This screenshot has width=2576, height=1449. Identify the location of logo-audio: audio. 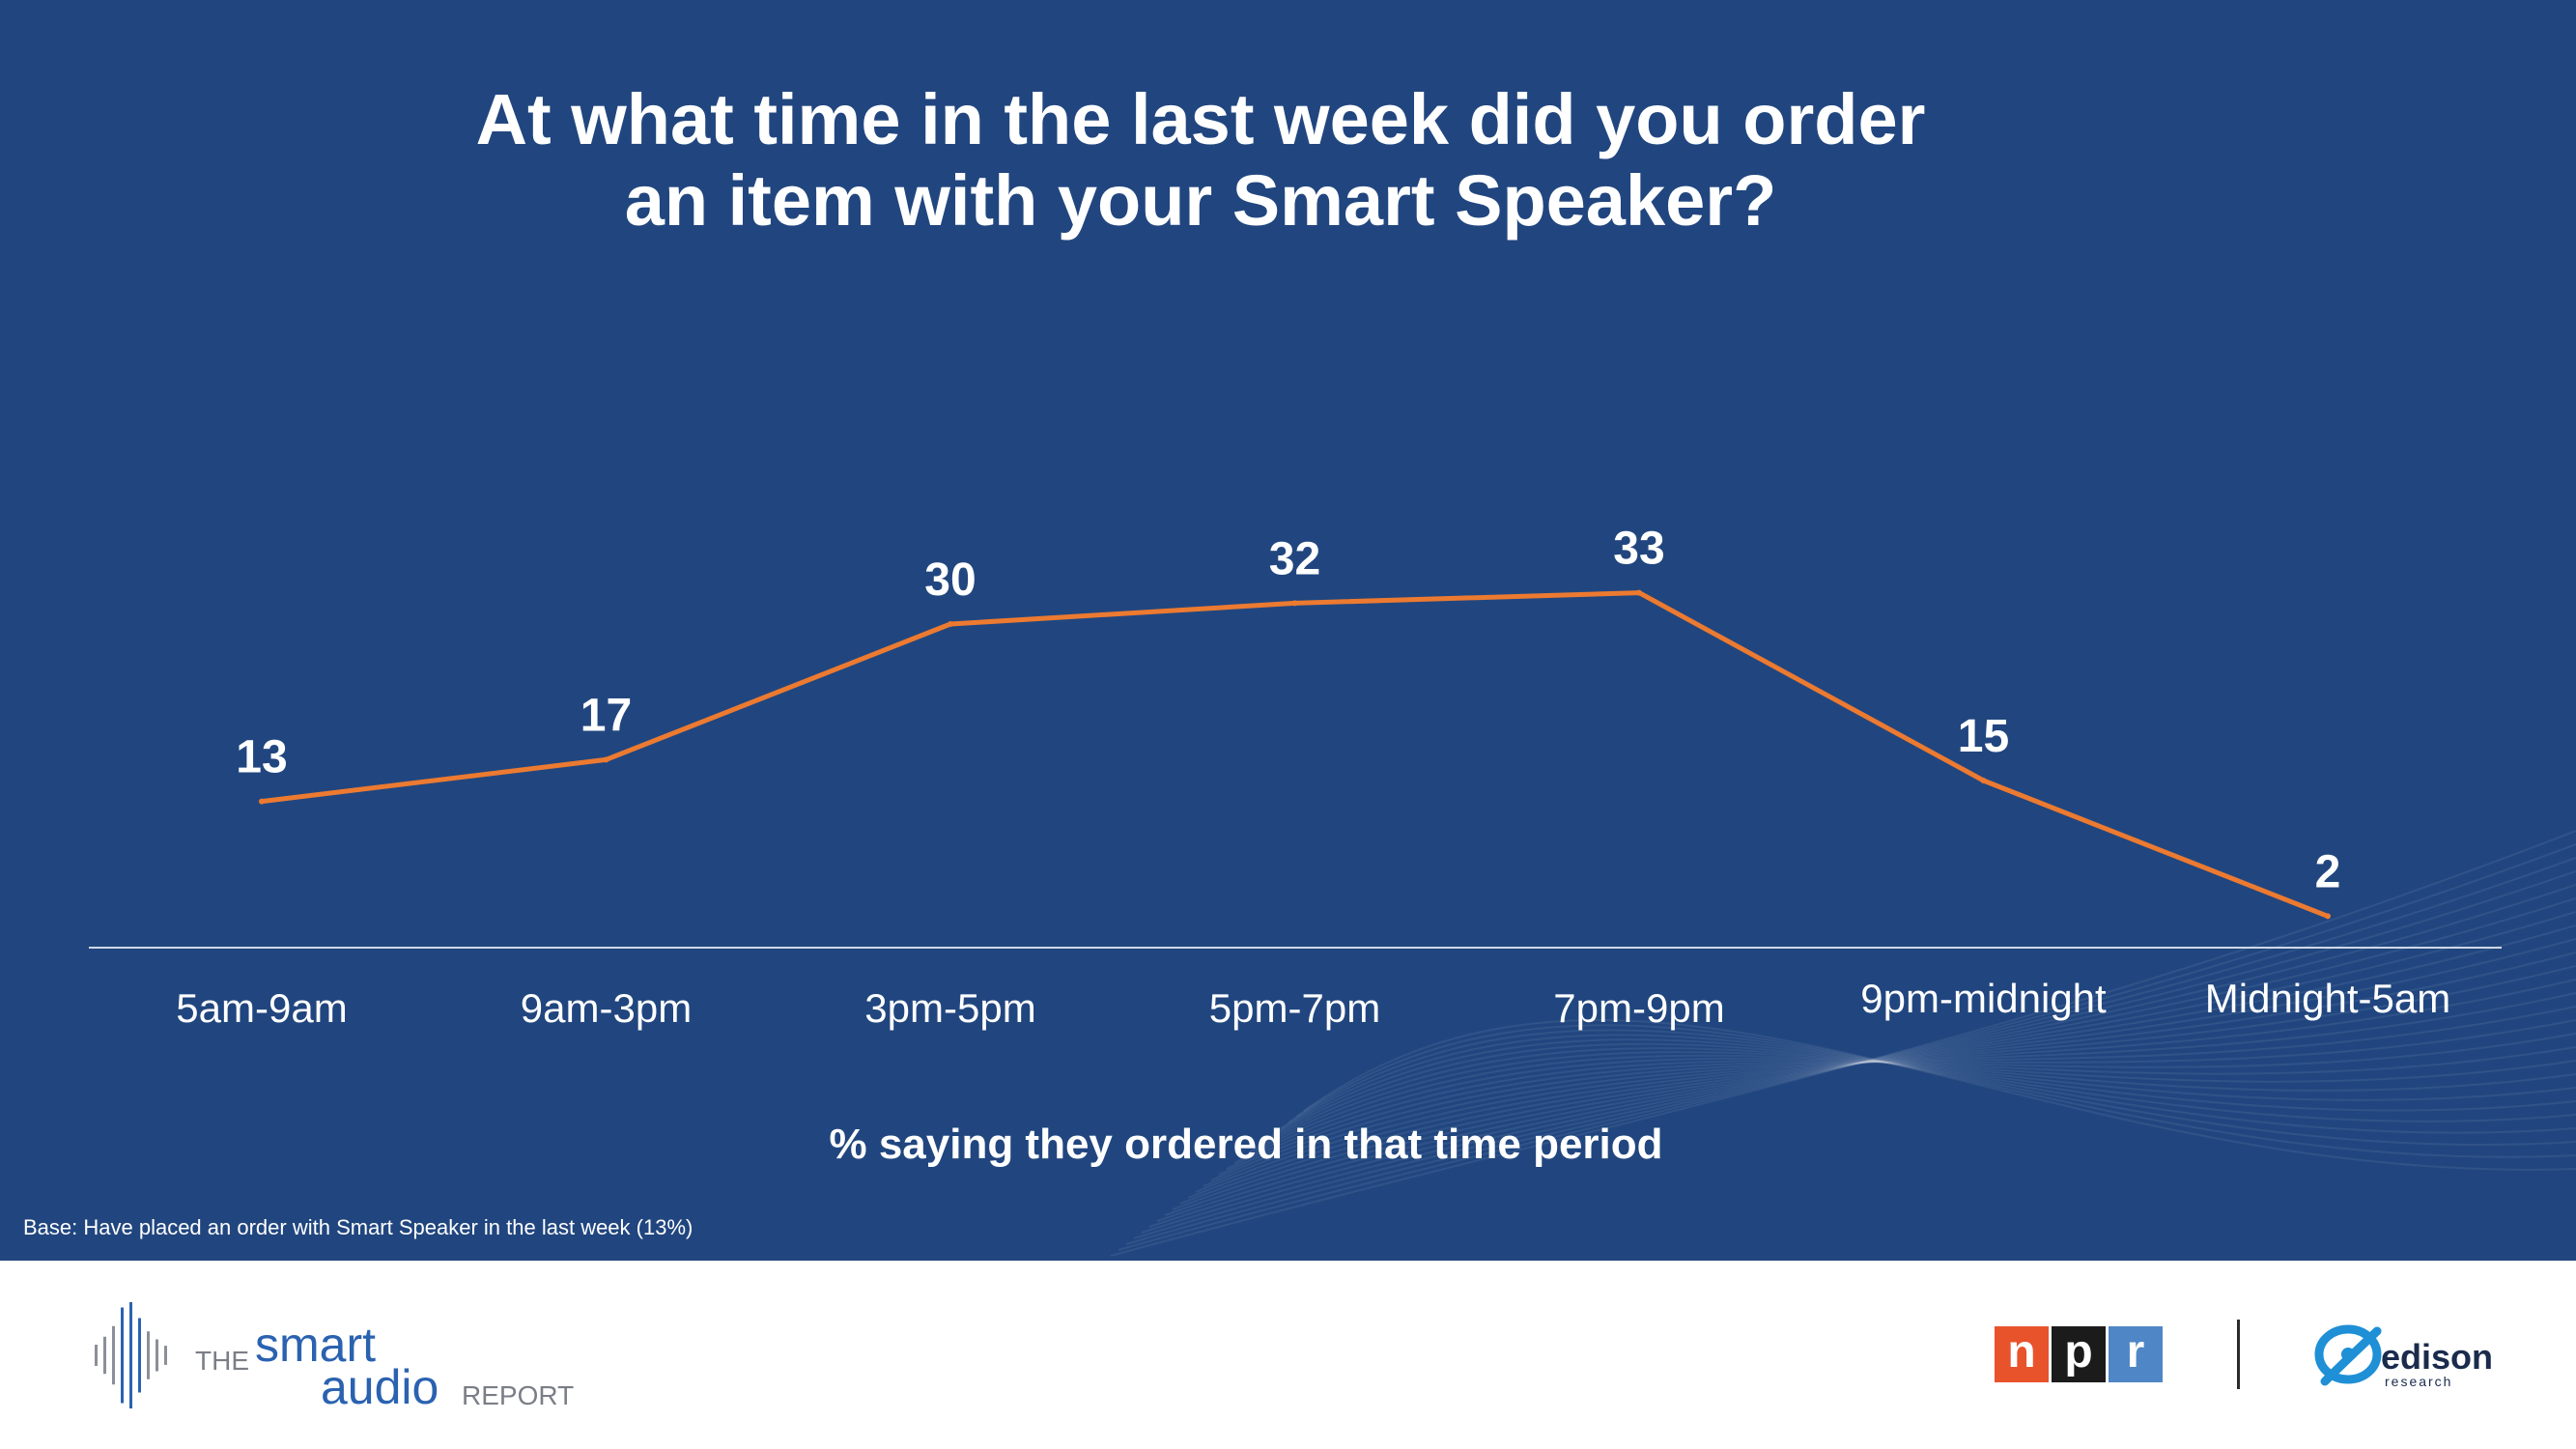
(380, 1387).